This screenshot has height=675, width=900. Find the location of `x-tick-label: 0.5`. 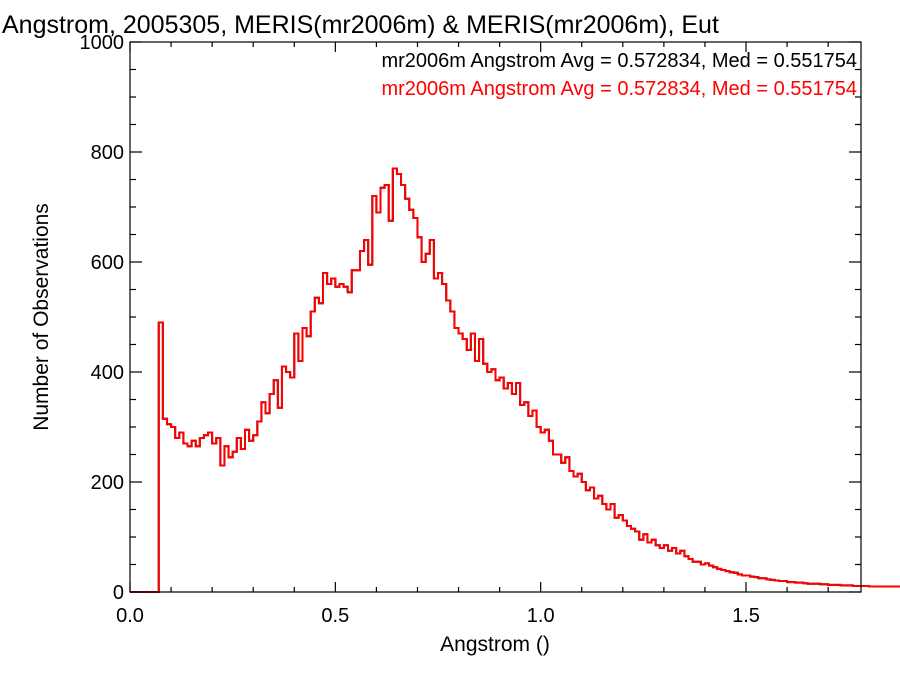

x-tick-label: 0.5 is located at coordinates (335, 616).